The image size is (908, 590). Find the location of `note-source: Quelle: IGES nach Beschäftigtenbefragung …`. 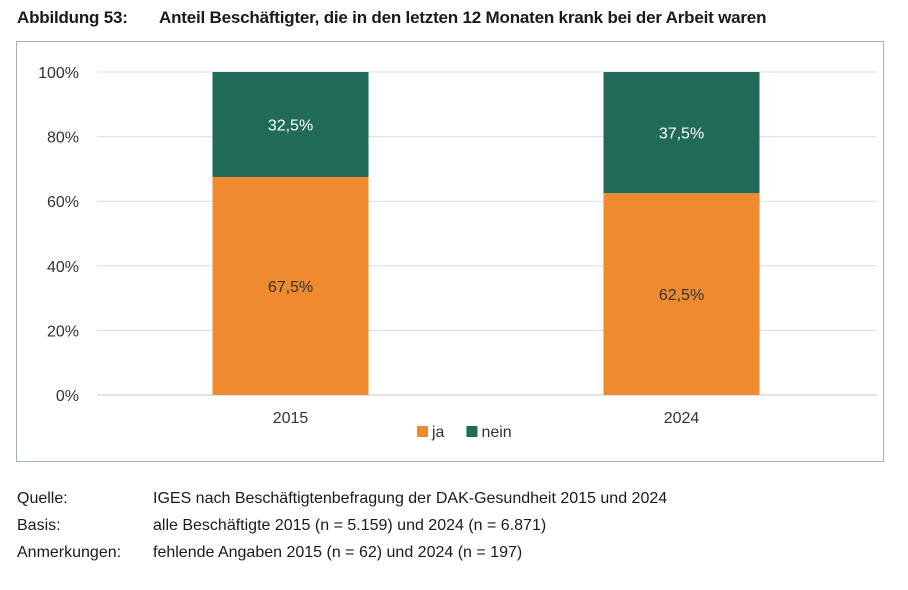

note-source: Quelle: IGES nach Beschäftigtenbefragung … is located at coordinates (342, 503).